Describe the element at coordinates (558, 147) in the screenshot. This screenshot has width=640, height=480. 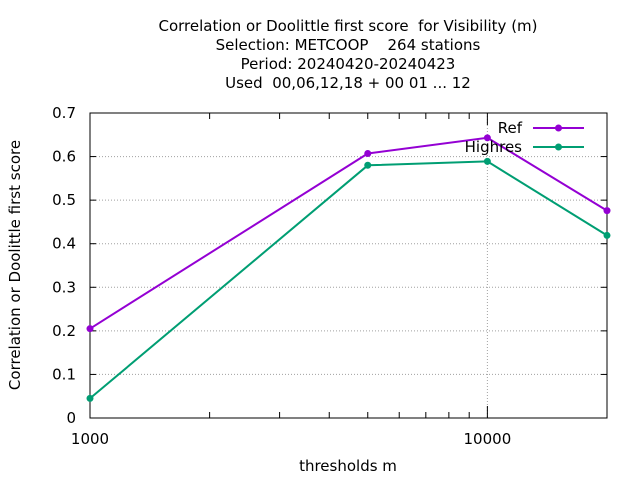
I see `legend-marker-highres` at that location.